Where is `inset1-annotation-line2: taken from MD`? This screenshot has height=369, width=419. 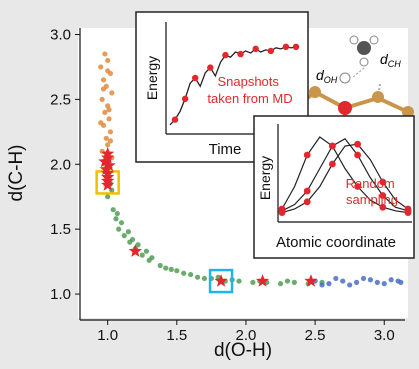
inset1-annotation-line2: taken from MD is located at coordinates (249, 98).